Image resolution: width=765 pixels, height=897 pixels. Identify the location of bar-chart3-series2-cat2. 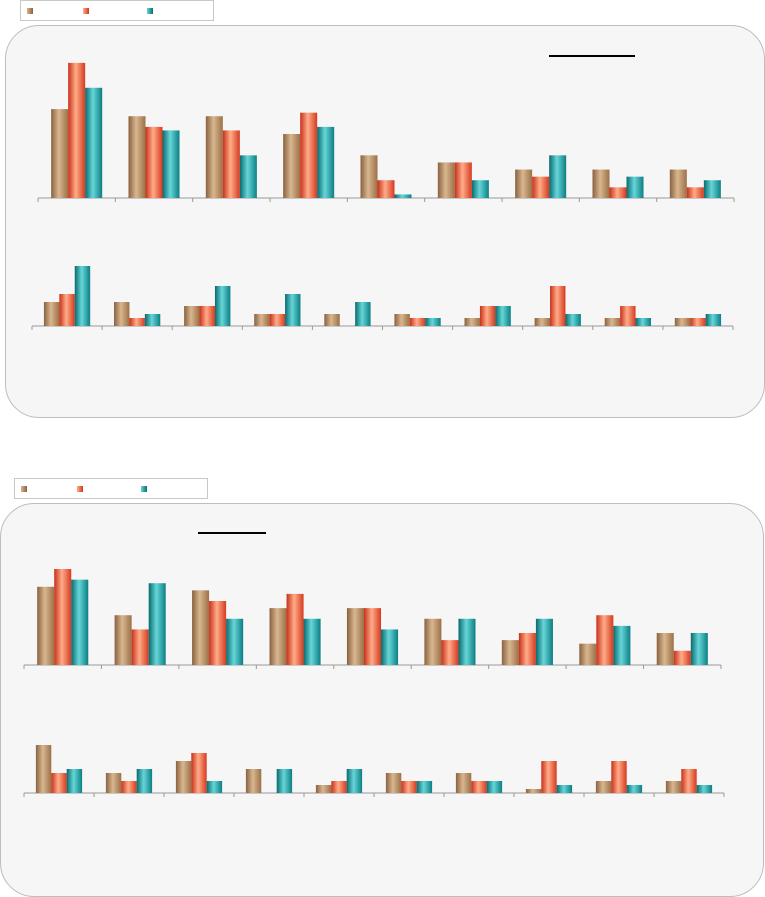
(140, 647).